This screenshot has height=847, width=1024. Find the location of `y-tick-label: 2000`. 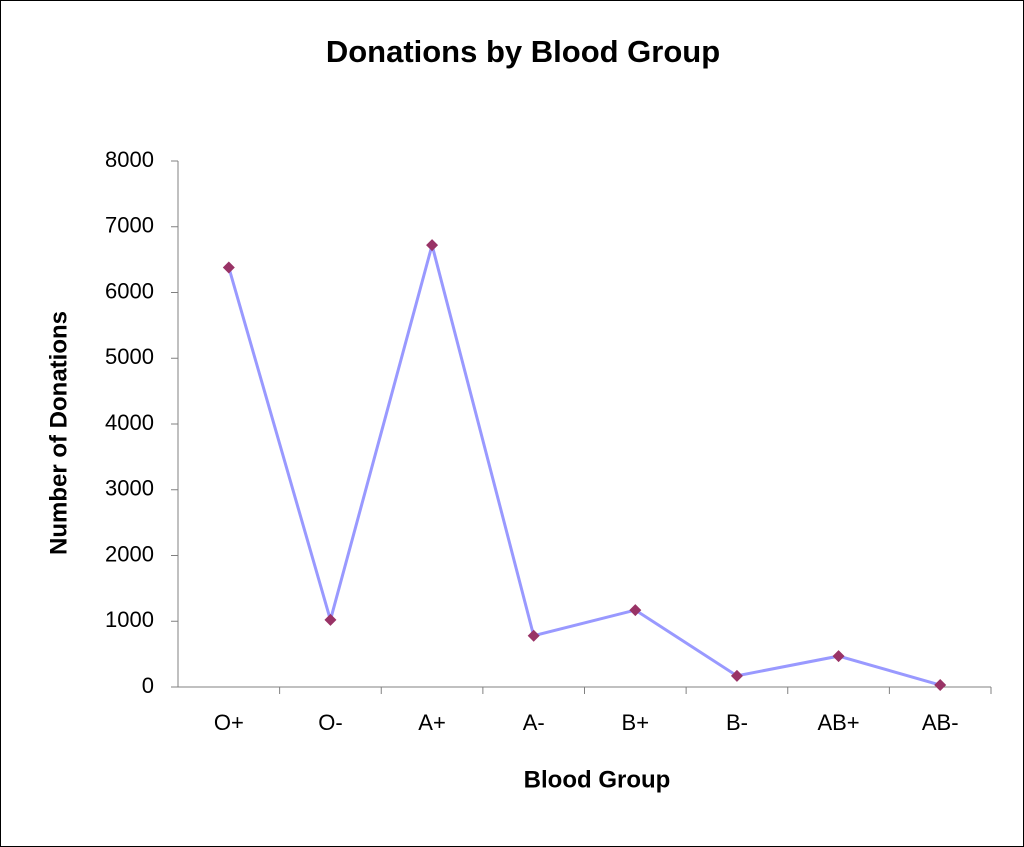

y-tick-label: 2000 is located at coordinates (129, 553).